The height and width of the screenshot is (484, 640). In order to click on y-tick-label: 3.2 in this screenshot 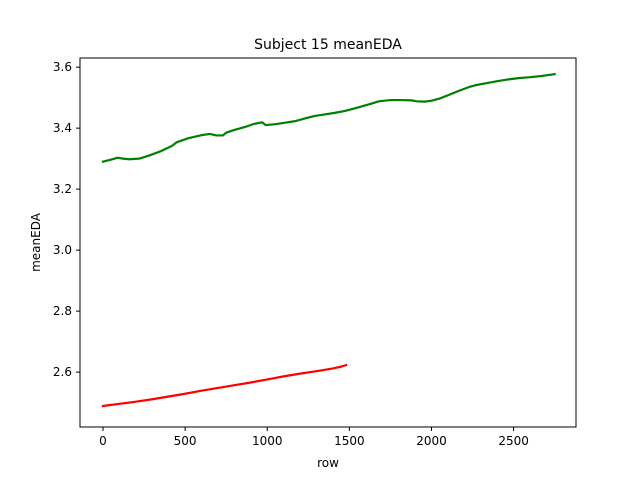, I will do `click(62, 189)`.